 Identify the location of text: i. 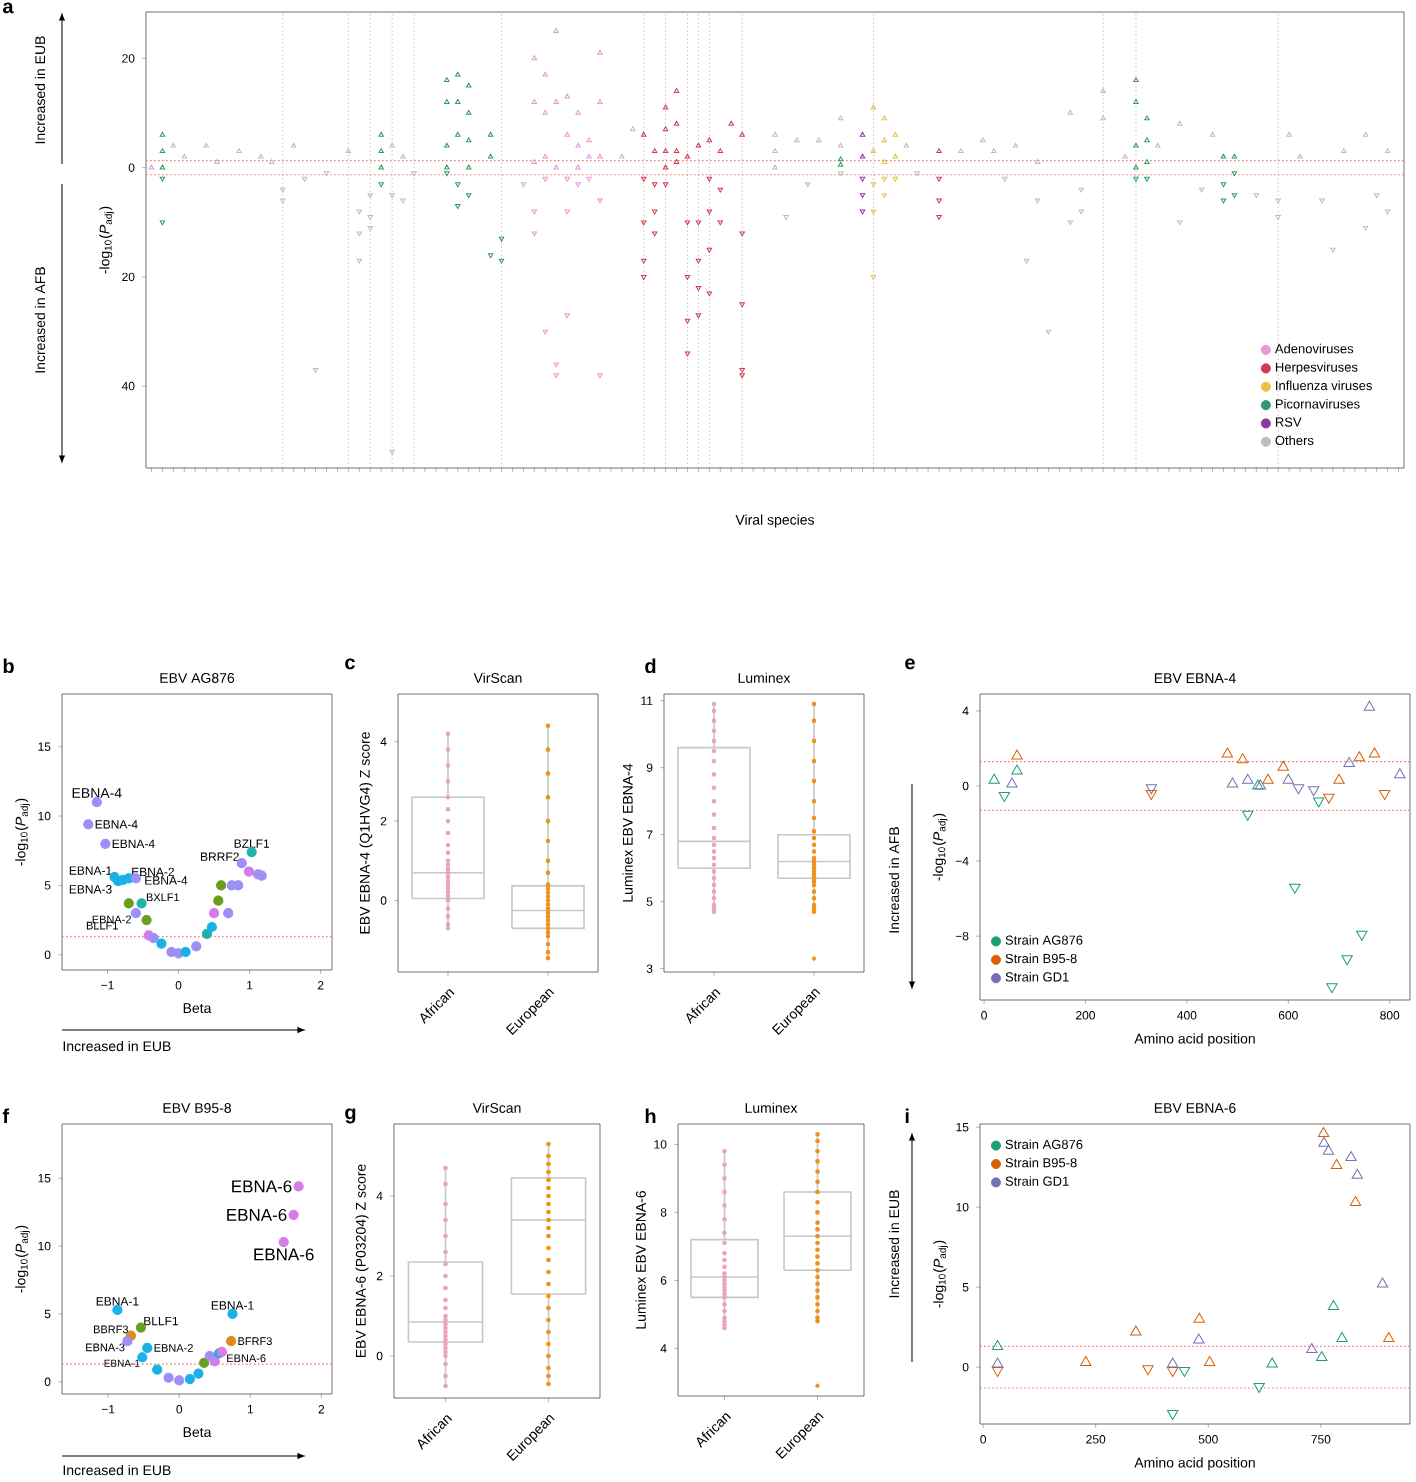
(907, 1115).